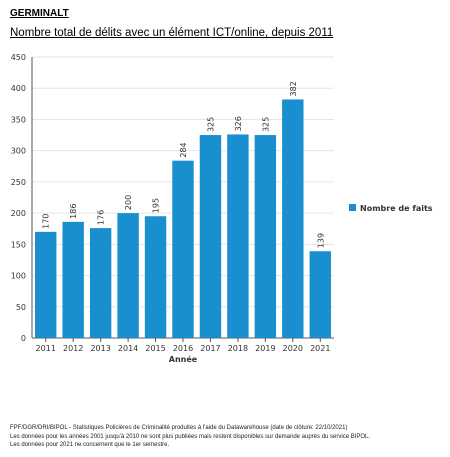  What do you see at coordinates (183, 359) in the screenshot?
I see `x-axis-label: Année` at bounding box center [183, 359].